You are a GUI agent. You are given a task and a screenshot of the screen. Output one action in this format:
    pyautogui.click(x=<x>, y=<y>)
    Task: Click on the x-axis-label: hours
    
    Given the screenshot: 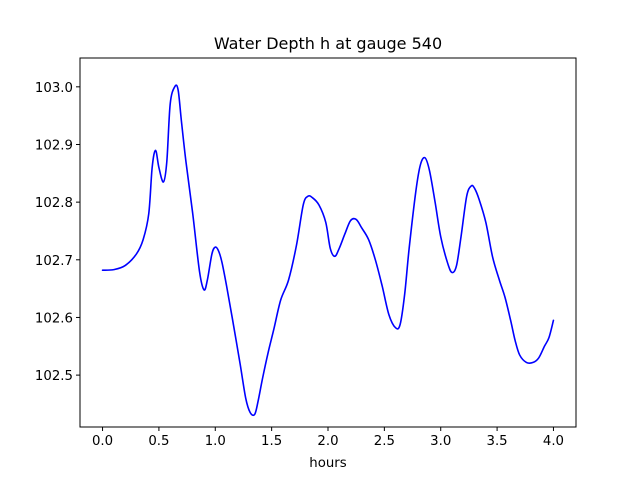 What is the action you would take?
    pyautogui.click(x=327, y=463)
    